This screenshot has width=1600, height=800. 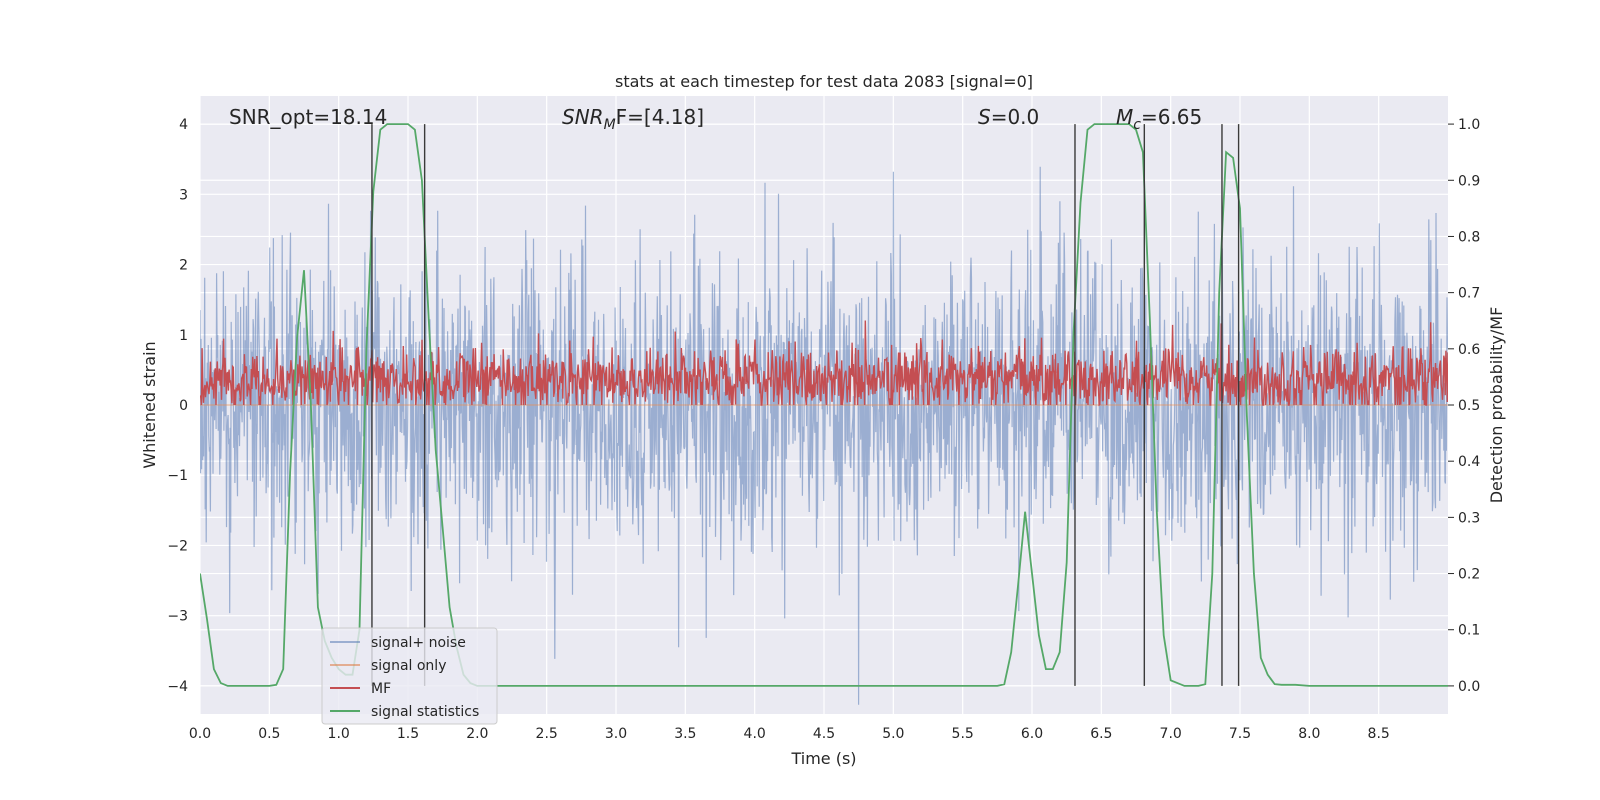 I want to click on y-tick-label-right: 0.2, so click(x=1469, y=575).